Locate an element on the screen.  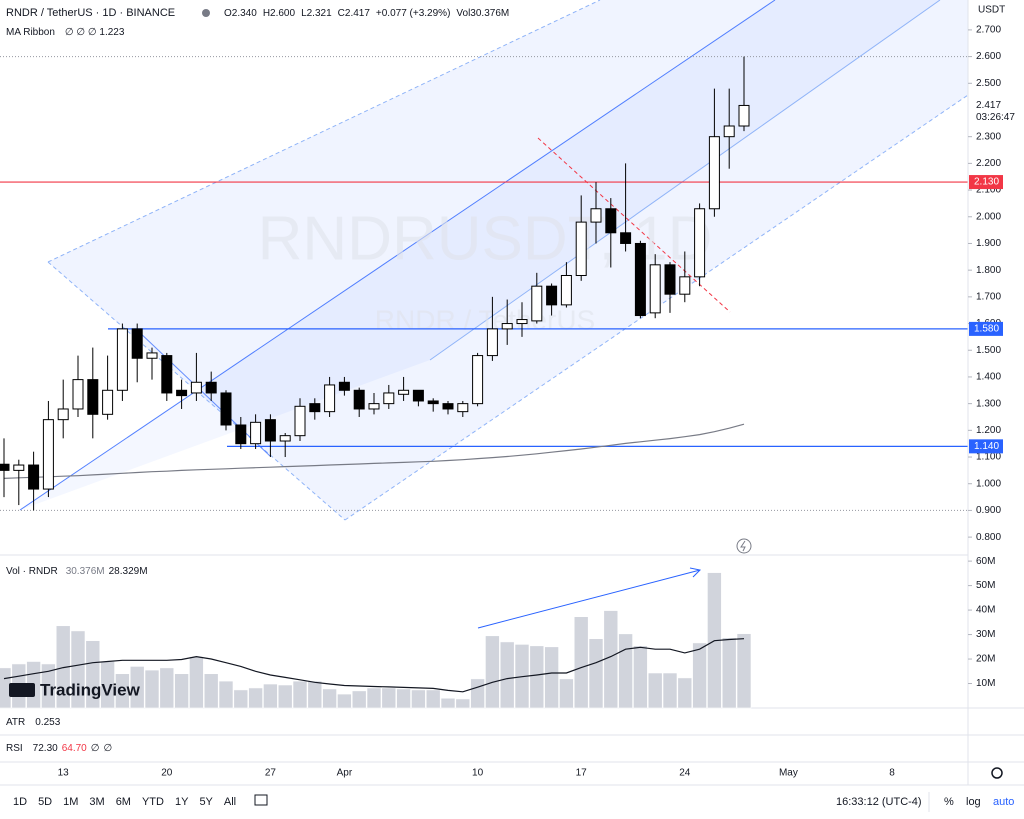
atr-legend: ATR 0.253 is located at coordinates (33, 722).